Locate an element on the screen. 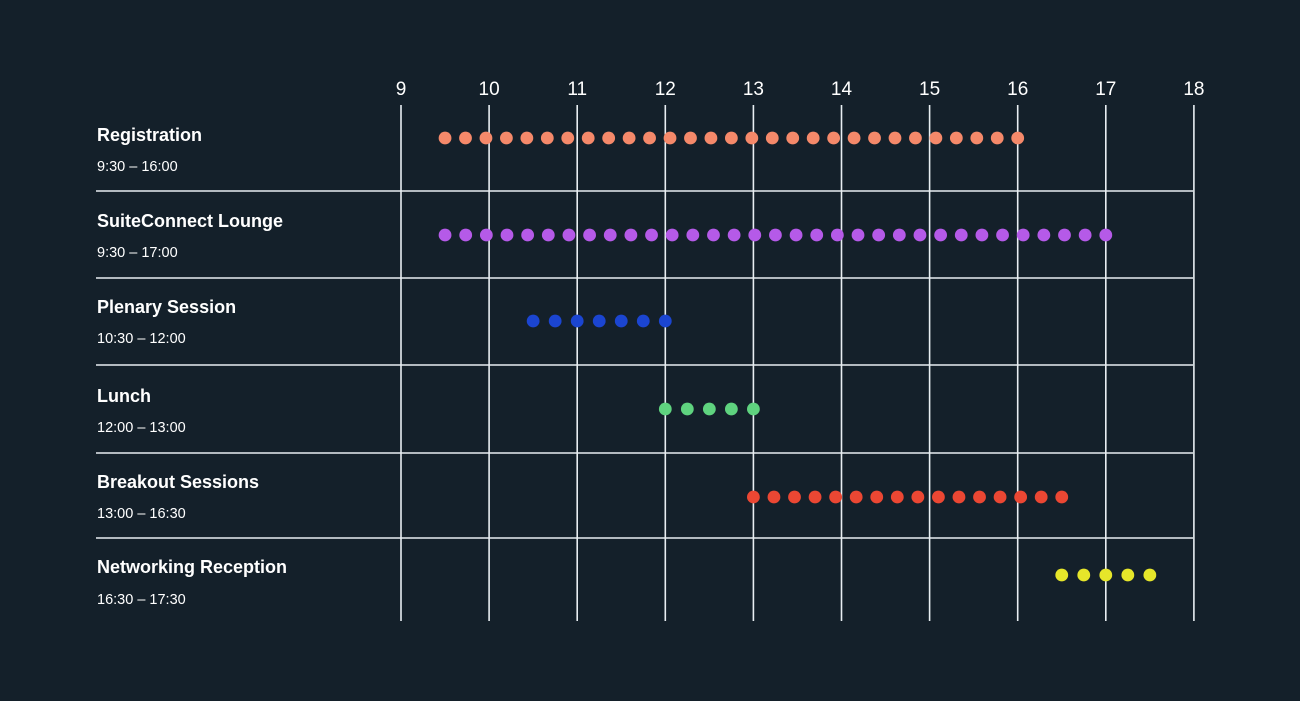 This screenshot has height=701, width=1300. event-title: Networking Reception is located at coordinates (192, 567).